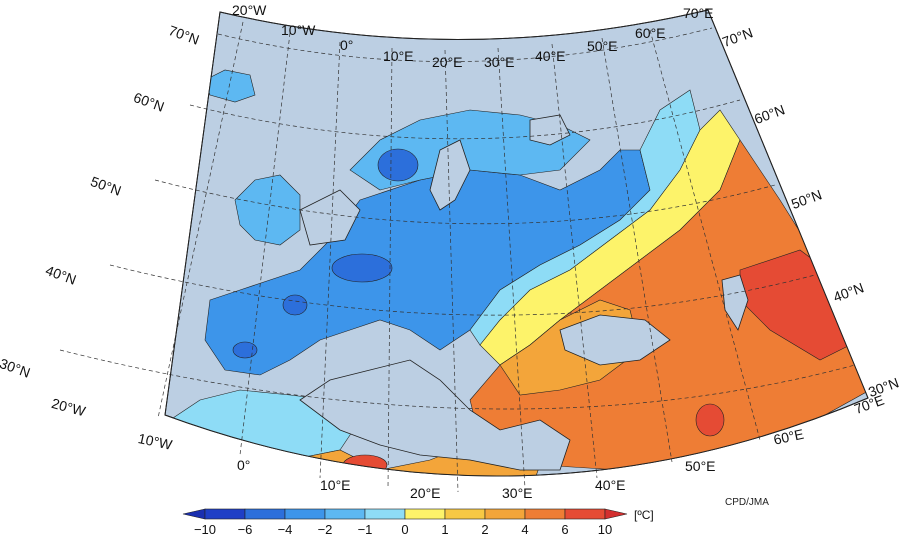 Image resolution: width=906 pixels, height=540 pixels. What do you see at coordinates (398, 56) in the screenshot?
I see `lon-label-top-10e: 10°E` at bounding box center [398, 56].